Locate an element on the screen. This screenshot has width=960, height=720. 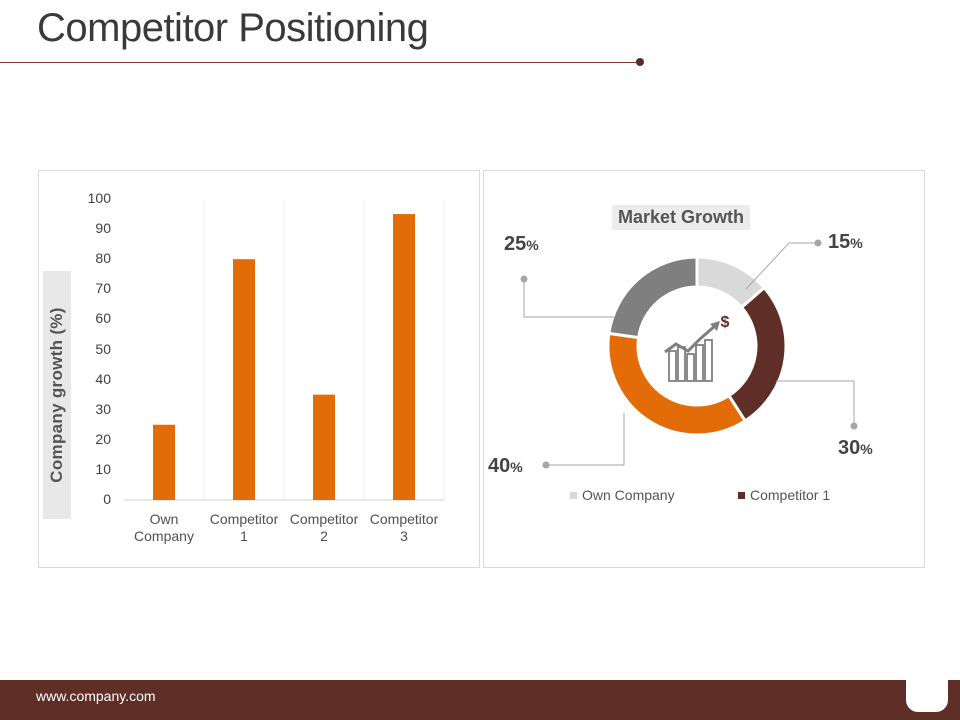
page-title: Competitor Positioning is located at coordinates (233, 28).